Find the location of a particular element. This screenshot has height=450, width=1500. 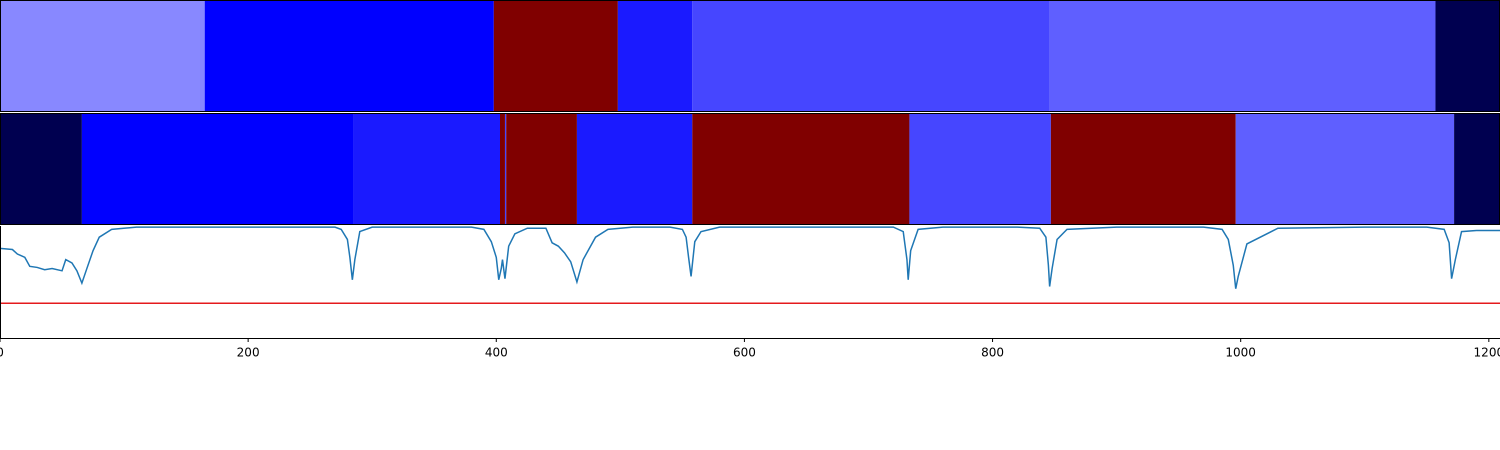

x-tick-label: 400 is located at coordinates (496, 353).